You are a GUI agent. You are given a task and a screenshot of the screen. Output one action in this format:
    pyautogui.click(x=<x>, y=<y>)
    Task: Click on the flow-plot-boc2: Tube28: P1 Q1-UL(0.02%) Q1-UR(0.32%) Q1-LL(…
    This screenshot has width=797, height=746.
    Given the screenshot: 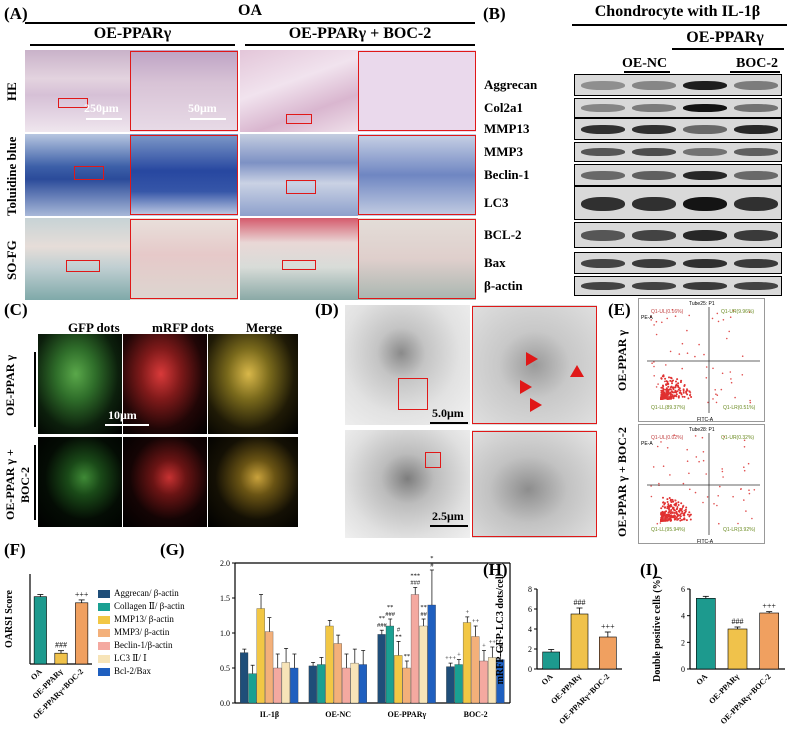 What is the action you would take?
    pyautogui.click(x=701, y=484)
    